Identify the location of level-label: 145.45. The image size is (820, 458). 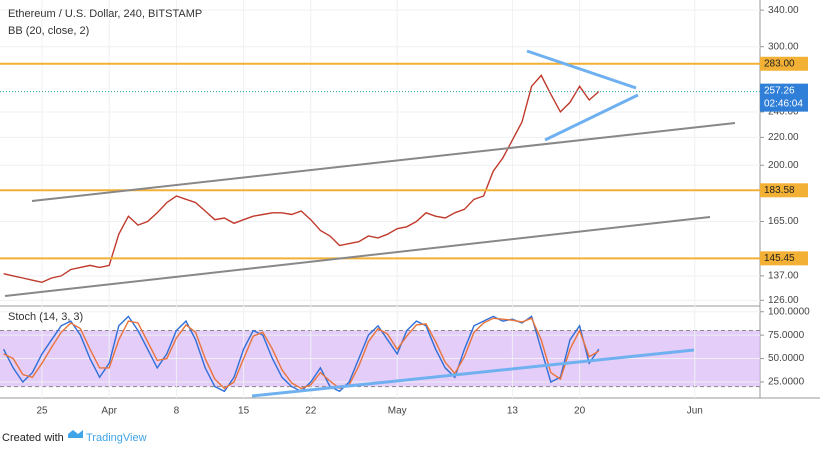
(779, 258).